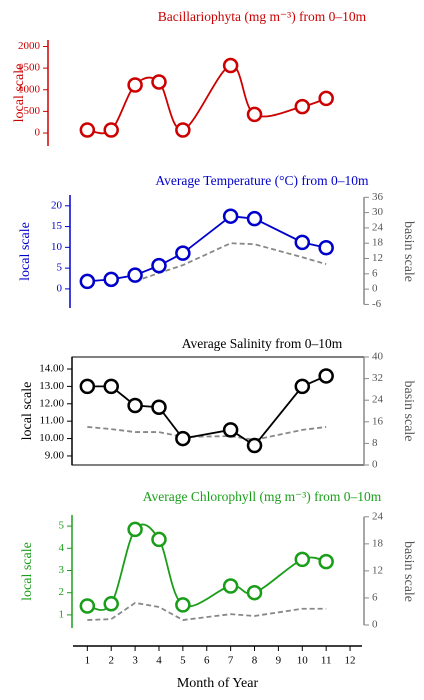 This screenshot has height=700, width=424. Describe the element at coordinates (375, 443) in the screenshot. I see `y2-tick-label: 8` at that location.